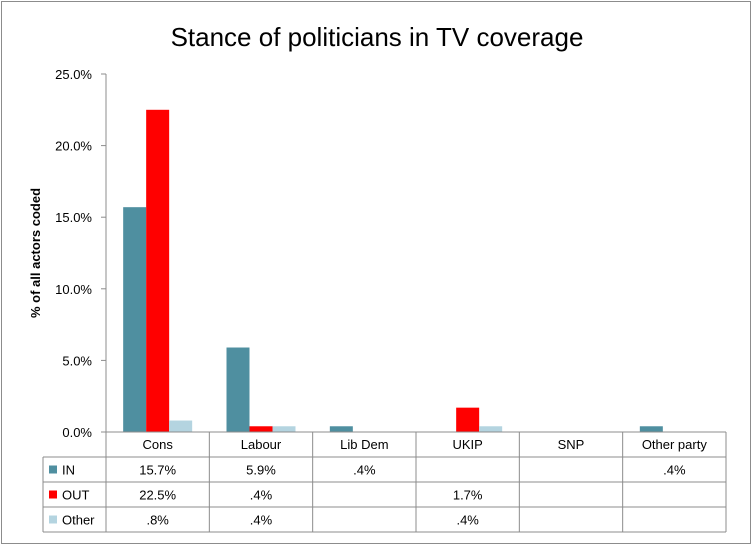  What do you see at coordinates (135, 319) in the screenshot?
I see `bar-in-cons` at bounding box center [135, 319].